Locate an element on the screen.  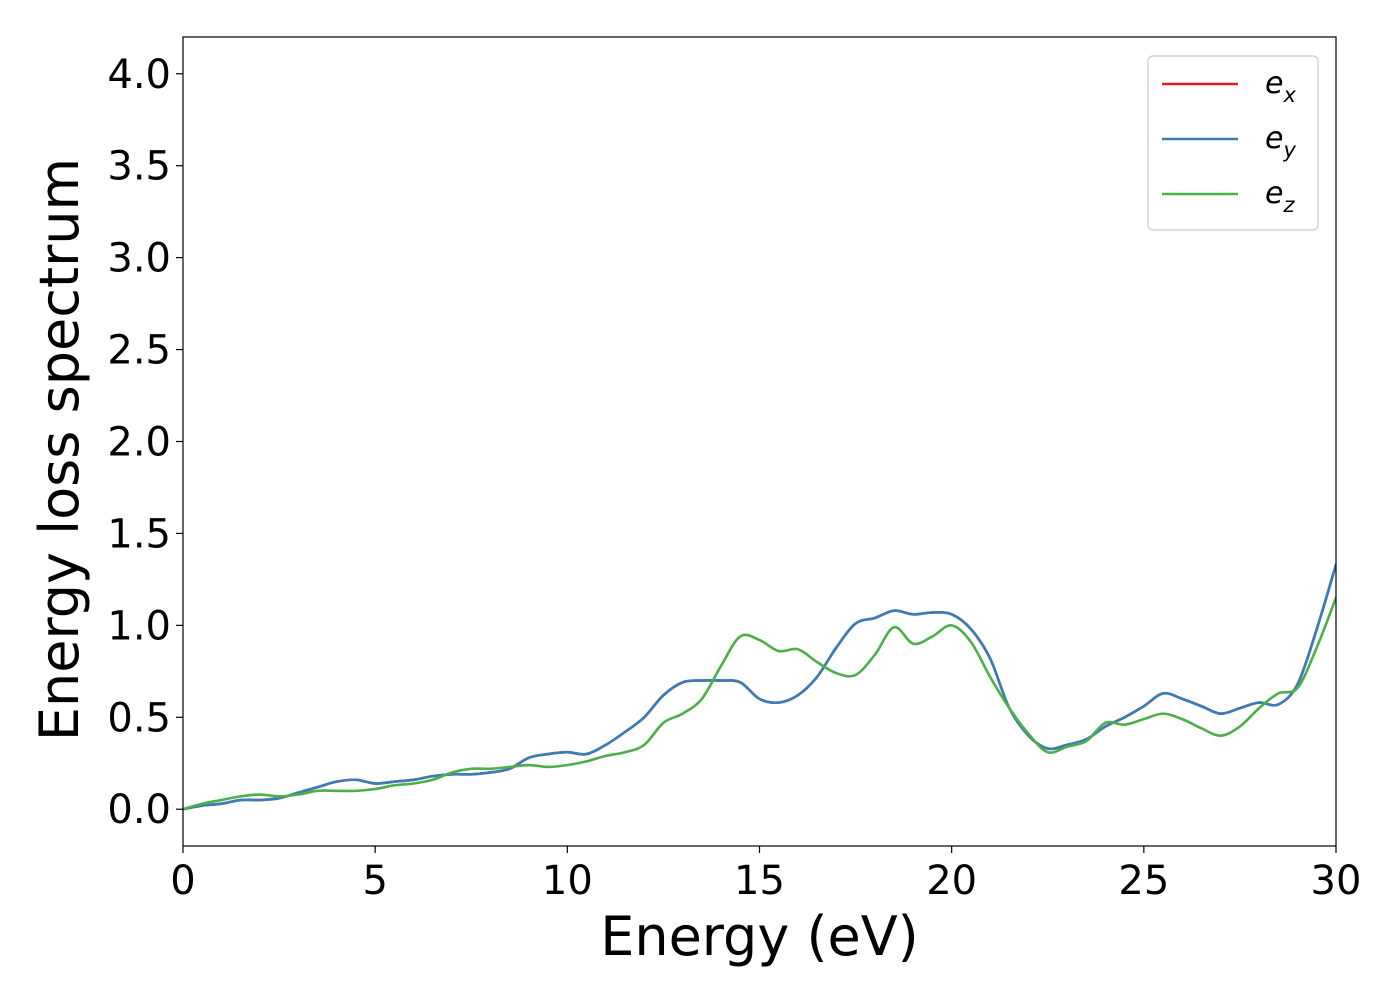
y-tick-label: 2.0 is located at coordinates (139, 443).